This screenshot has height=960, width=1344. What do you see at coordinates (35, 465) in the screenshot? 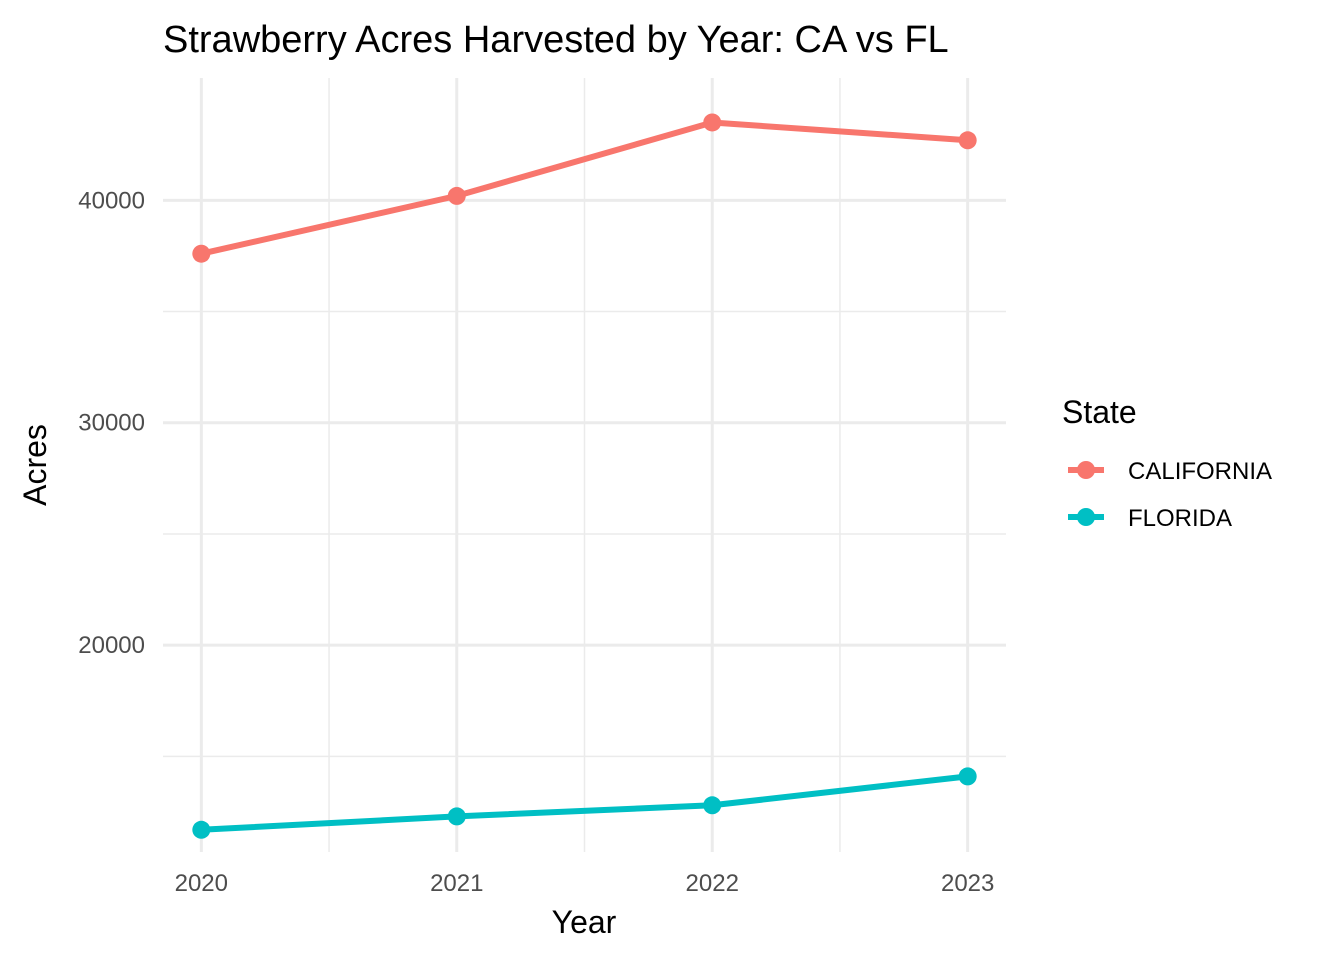
I see `y-axis-title: Acres` at bounding box center [35, 465].